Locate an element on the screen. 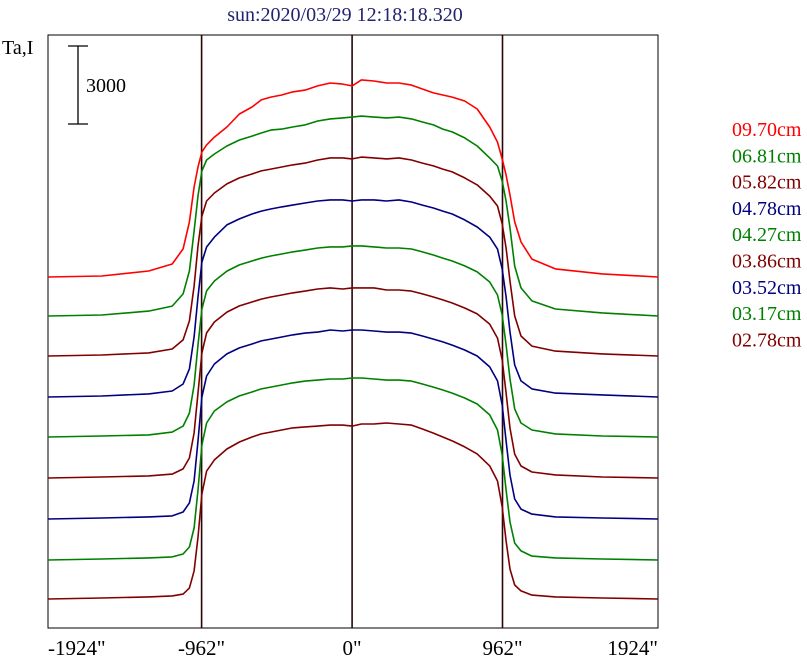  legend-label: 03.52cm is located at coordinates (767, 288).